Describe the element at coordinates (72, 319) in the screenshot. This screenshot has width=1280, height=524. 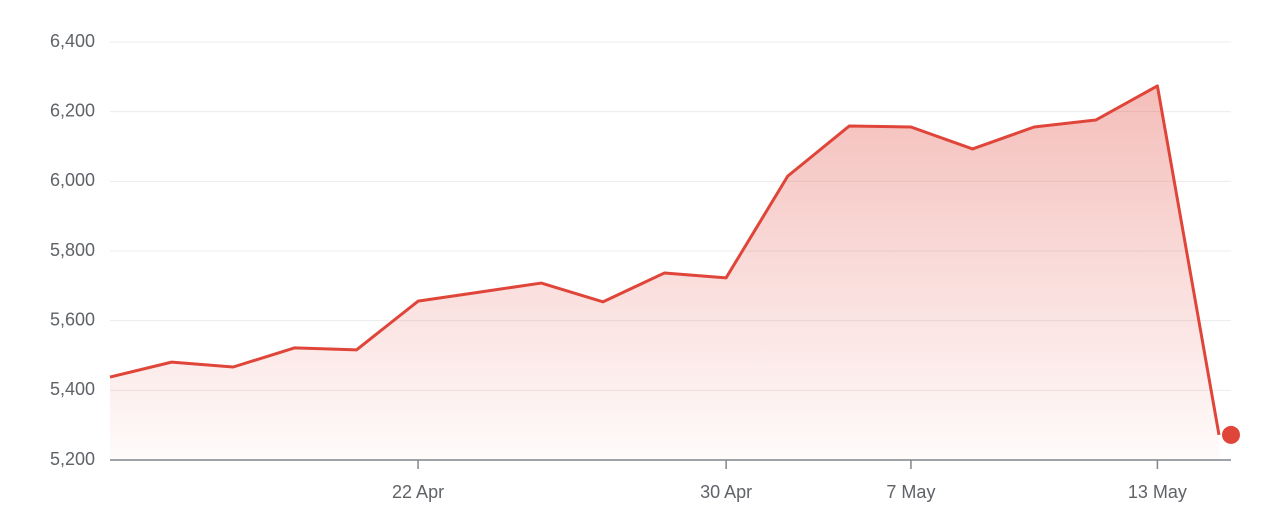
I see `y-tick-label: 5,600` at that location.